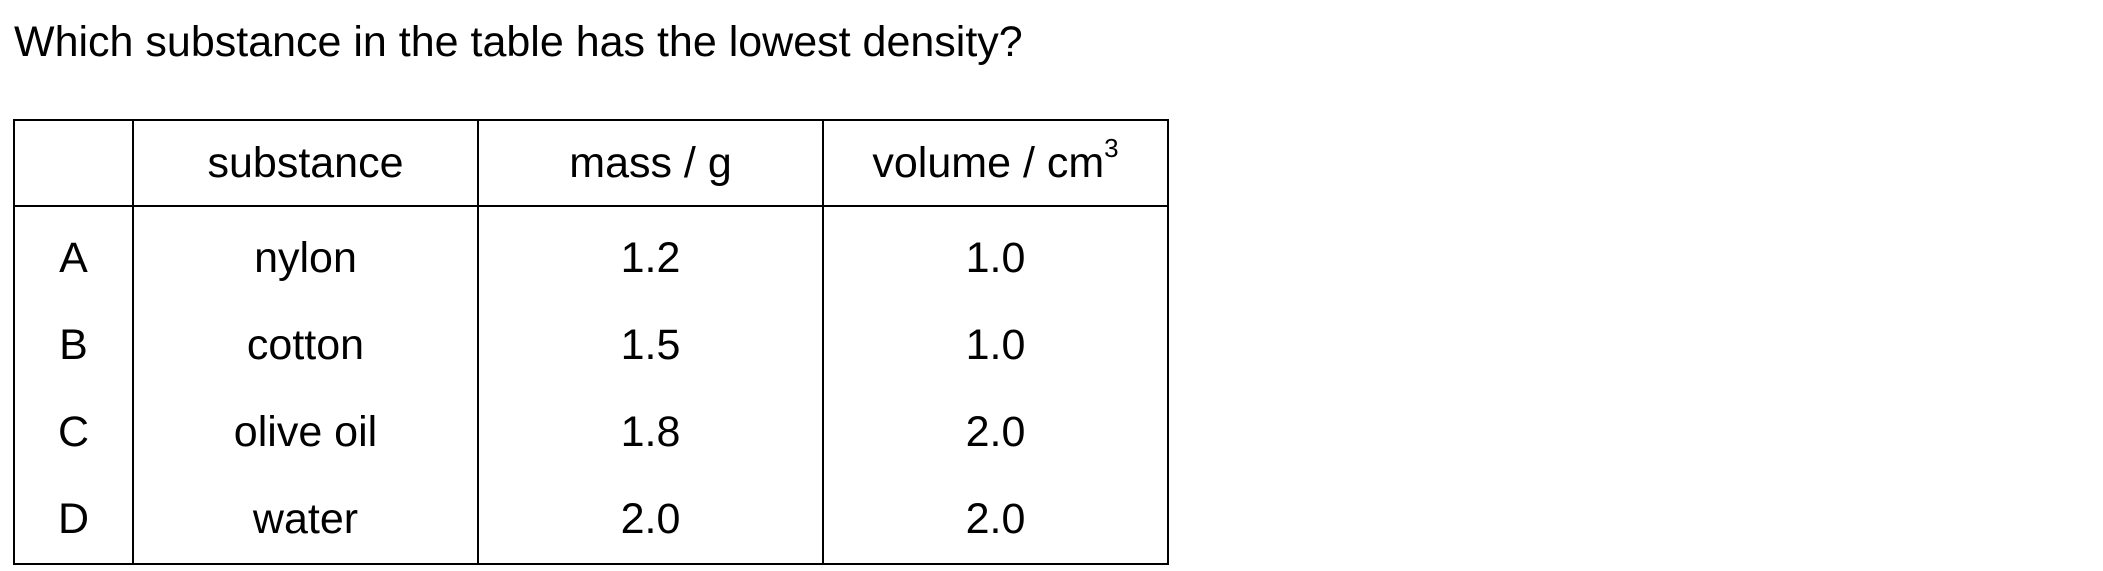  Describe the element at coordinates (305, 254) in the screenshot. I see `row-substance: nylon` at that location.